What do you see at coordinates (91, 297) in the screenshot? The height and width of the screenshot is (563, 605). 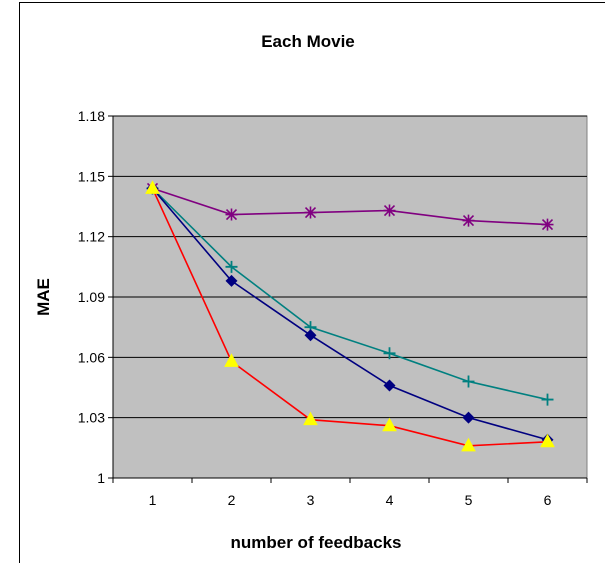 I see `y-tick-label: 1.09` at bounding box center [91, 297].